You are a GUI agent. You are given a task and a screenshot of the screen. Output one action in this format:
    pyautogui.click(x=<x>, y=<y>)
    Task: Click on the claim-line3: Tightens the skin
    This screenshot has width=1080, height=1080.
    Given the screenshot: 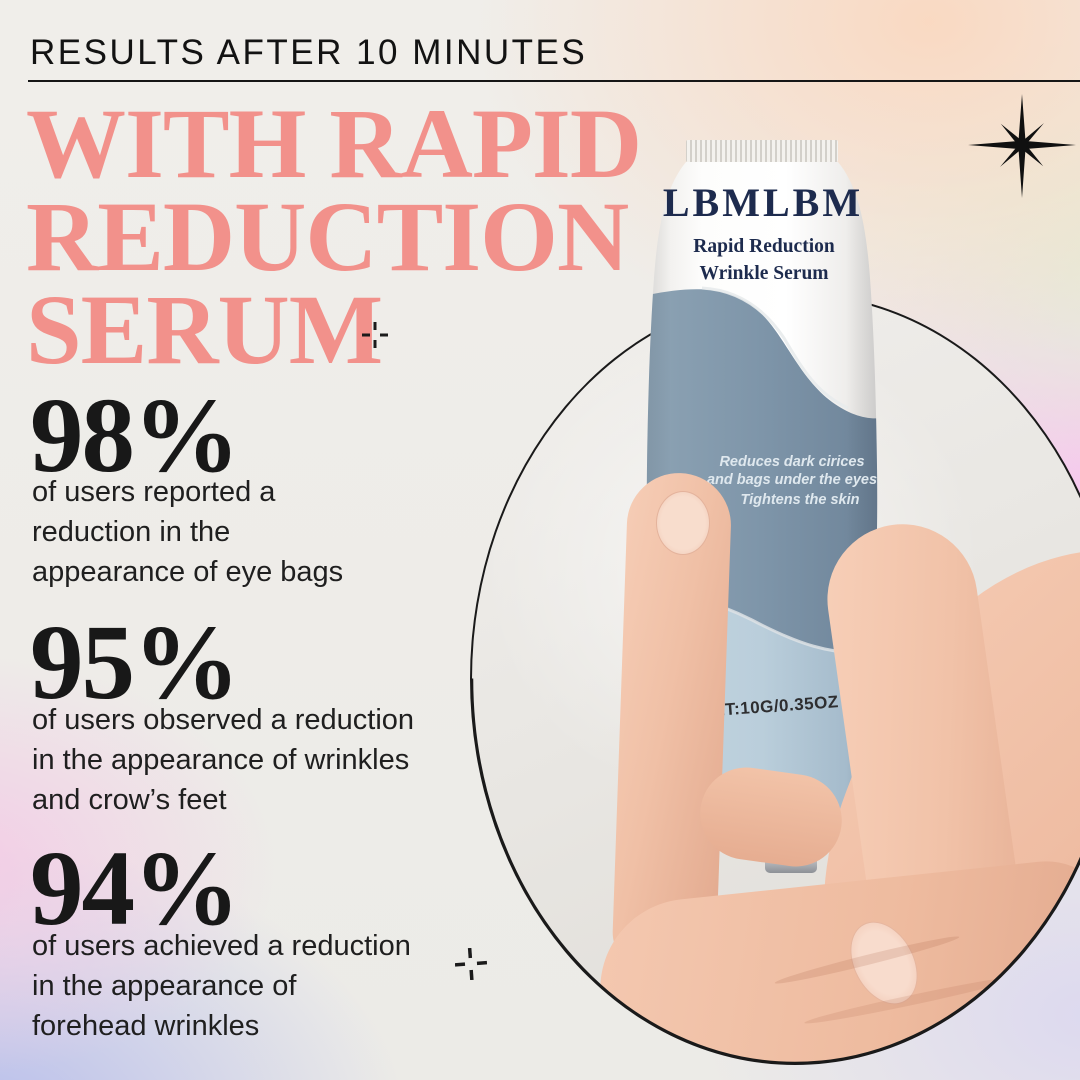 What is the action you would take?
    pyautogui.click(x=800, y=500)
    